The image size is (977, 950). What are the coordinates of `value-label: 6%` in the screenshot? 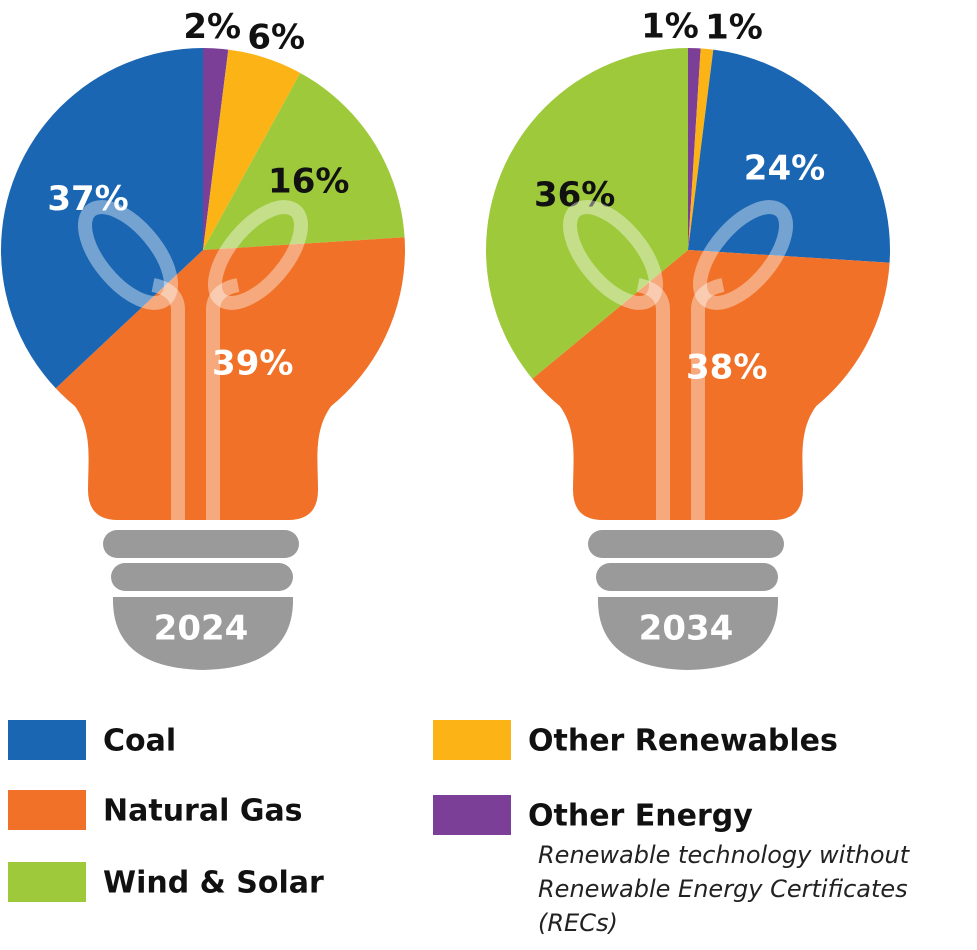 It's located at (276, 37).